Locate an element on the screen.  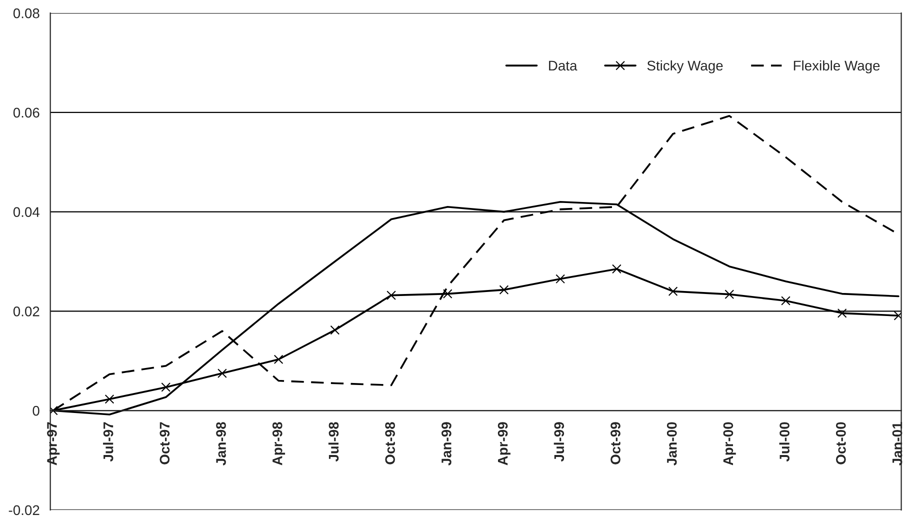
x-tick-label: Jul-97 is located at coordinates (108, 442).